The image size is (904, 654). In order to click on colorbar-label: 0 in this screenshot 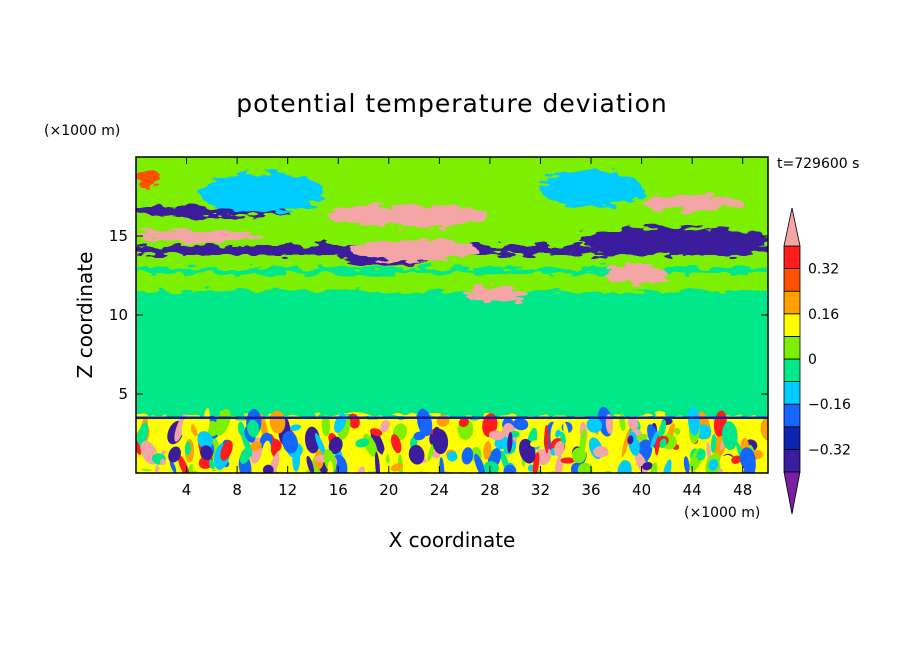, I will do `click(812, 360)`.